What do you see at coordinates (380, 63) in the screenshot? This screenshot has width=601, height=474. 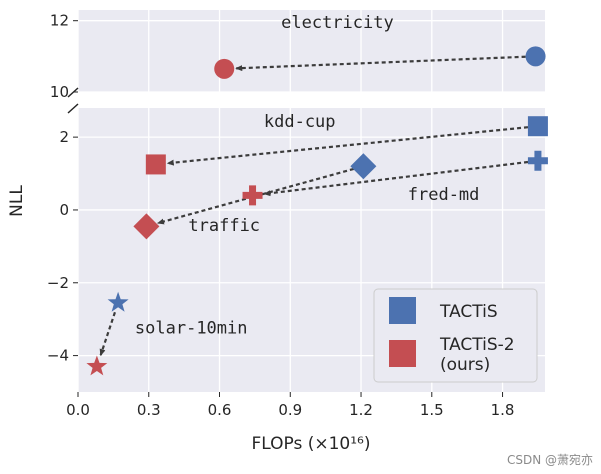 I see `arrow-electricity` at bounding box center [380, 63].